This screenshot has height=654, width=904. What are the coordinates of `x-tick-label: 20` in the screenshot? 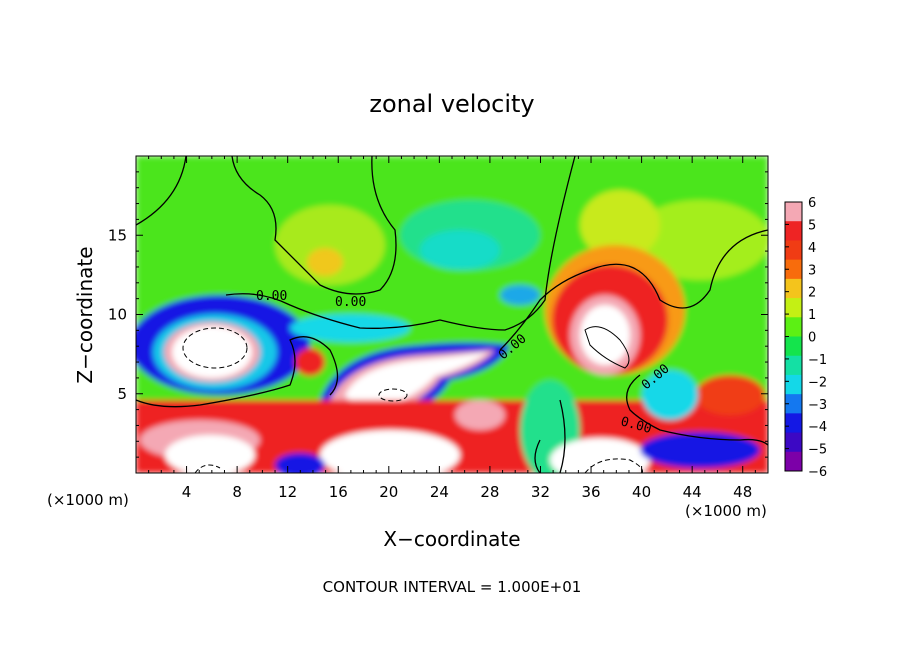 It's located at (388, 492).